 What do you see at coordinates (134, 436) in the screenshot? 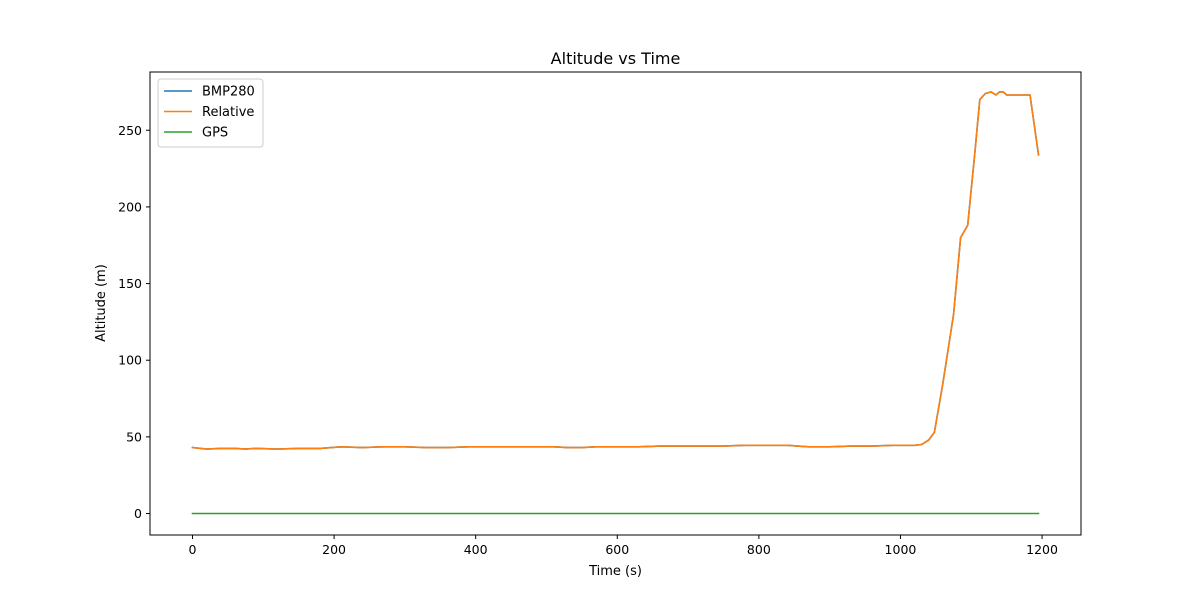
I see `y-tick-label: 50` at bounding box center [134, 436].